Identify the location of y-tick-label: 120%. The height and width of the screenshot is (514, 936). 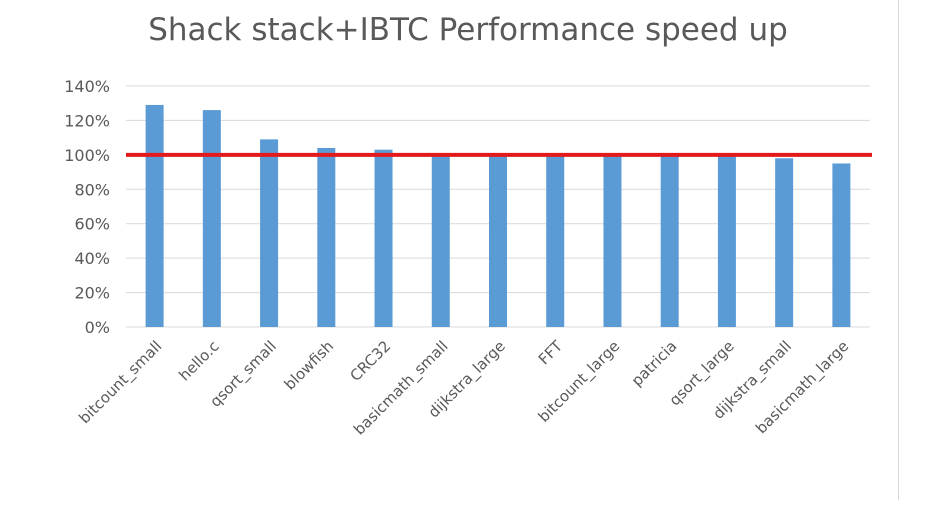
(87, 120).